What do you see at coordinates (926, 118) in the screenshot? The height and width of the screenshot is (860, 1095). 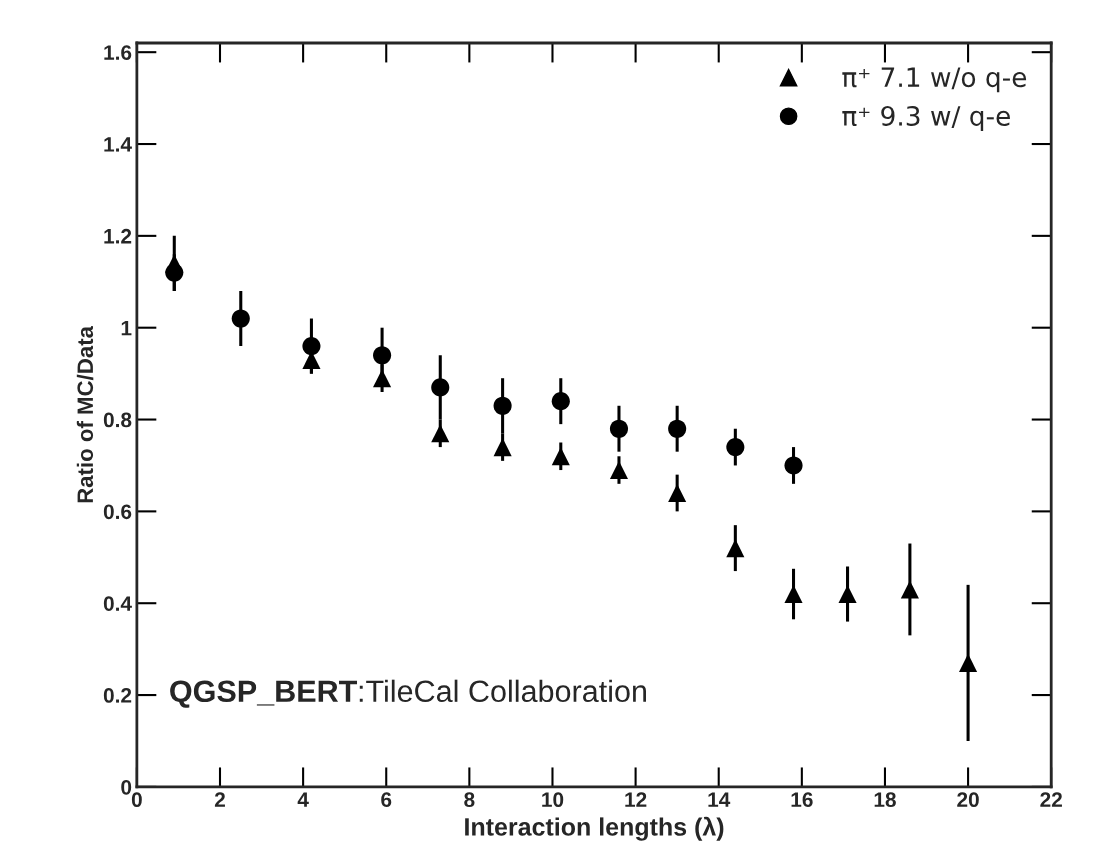 I see `legend-label: π⁺ 9.3 w/ q-e` at bounding box center [926, 118].